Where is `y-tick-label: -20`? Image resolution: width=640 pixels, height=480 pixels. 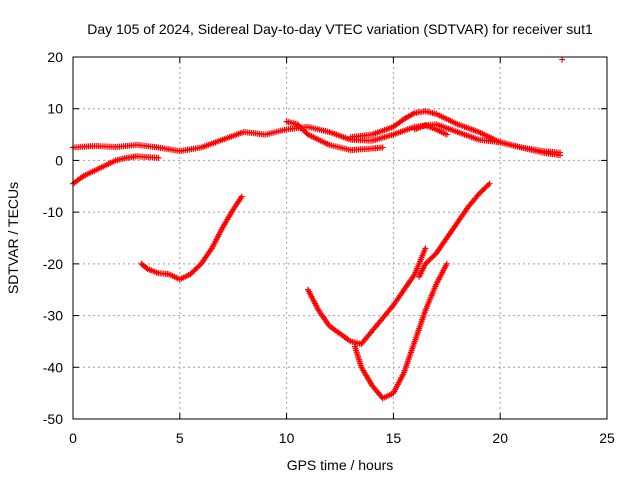 y-tick-label: -20 is located at coordinates (53, 264).